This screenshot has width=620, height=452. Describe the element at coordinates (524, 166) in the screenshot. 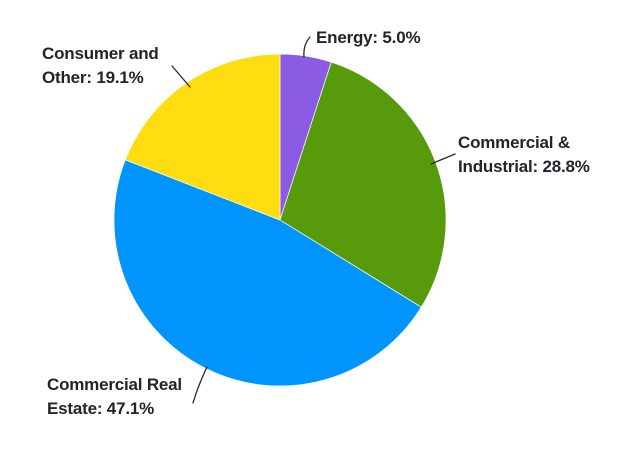

I see `slice-label-text: Industrial: 28.8%` at that location.